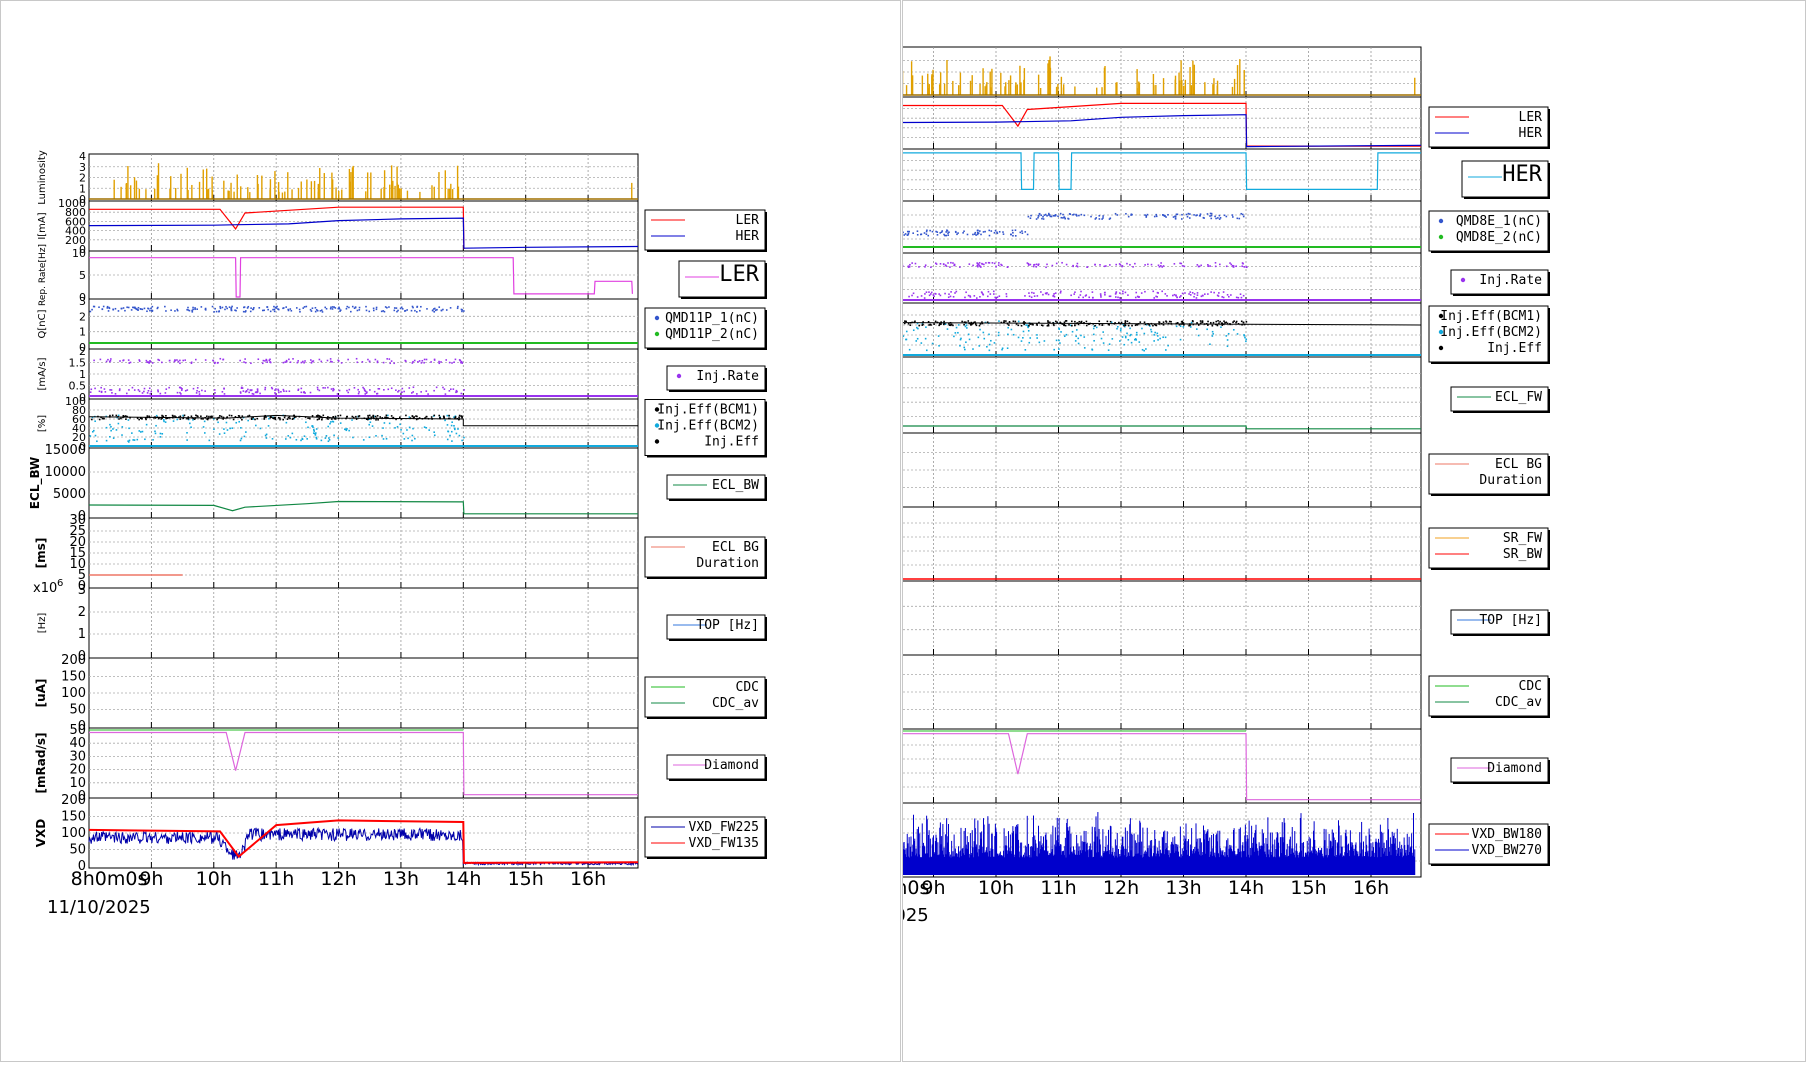  Describe the element at coordinates (1531, 133) in the screenshot. I see `legend-label: HER` at that location.